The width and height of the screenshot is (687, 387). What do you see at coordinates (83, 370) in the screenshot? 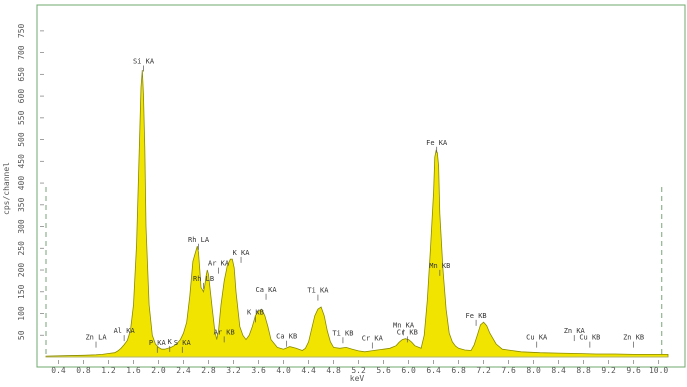
I see `x-tick-label: 0.8` at bounding box center [83, 370].